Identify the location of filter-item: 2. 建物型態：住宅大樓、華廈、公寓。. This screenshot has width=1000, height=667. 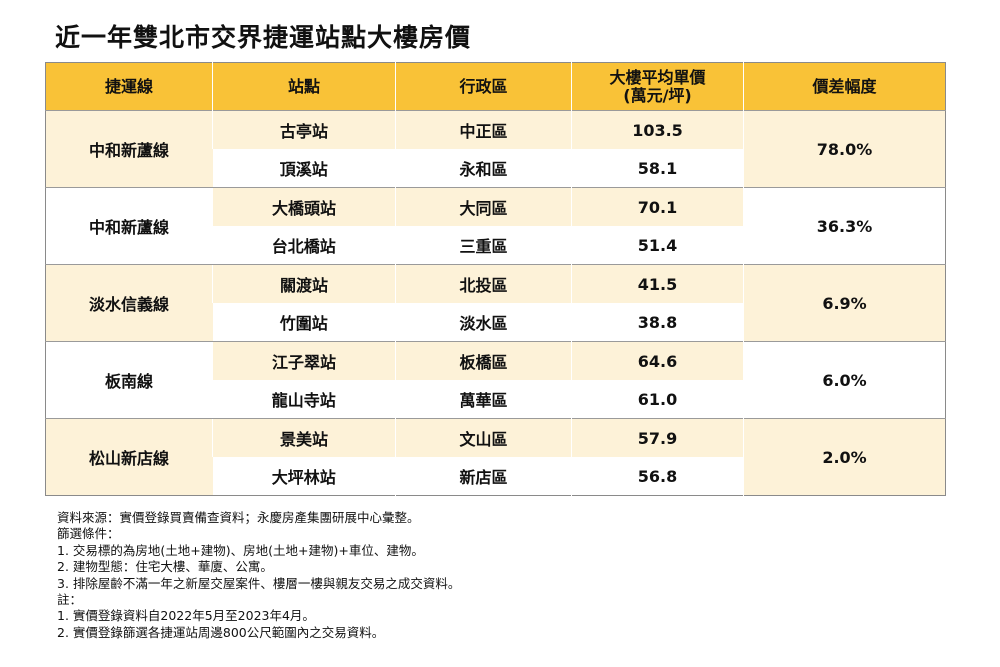
(165, 567).